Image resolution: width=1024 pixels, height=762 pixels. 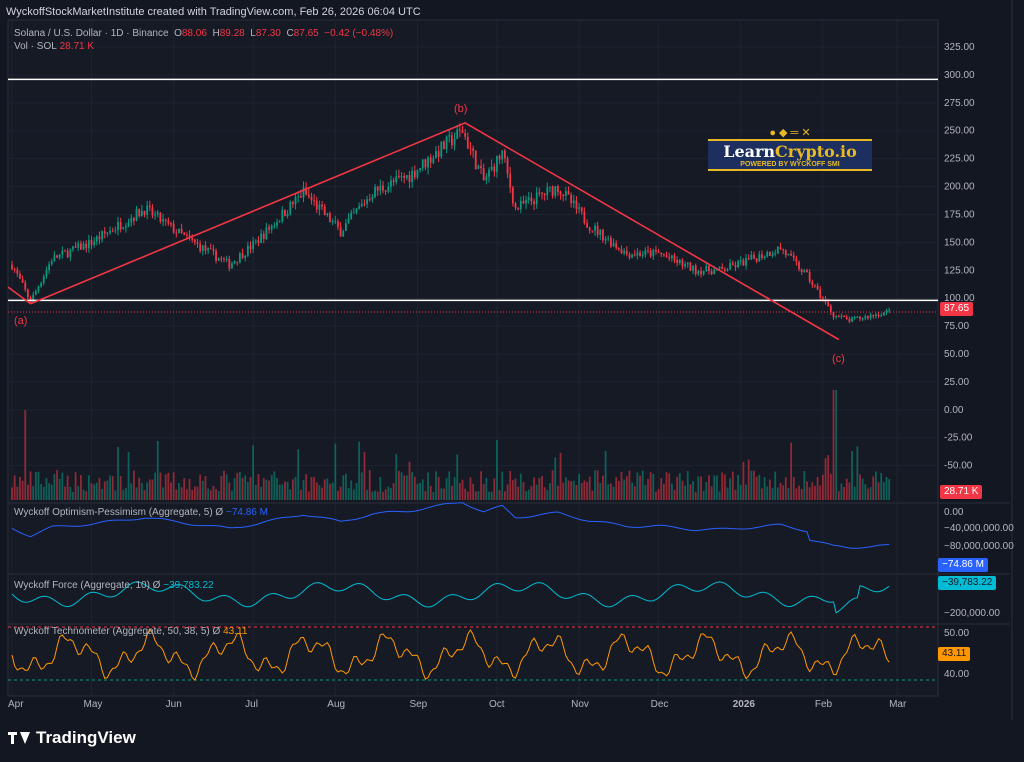 What do you see at coordinates (72, 738) in the screenshot?
I see `tradingview-logo: TradingView` at bounding box center [72, 738].